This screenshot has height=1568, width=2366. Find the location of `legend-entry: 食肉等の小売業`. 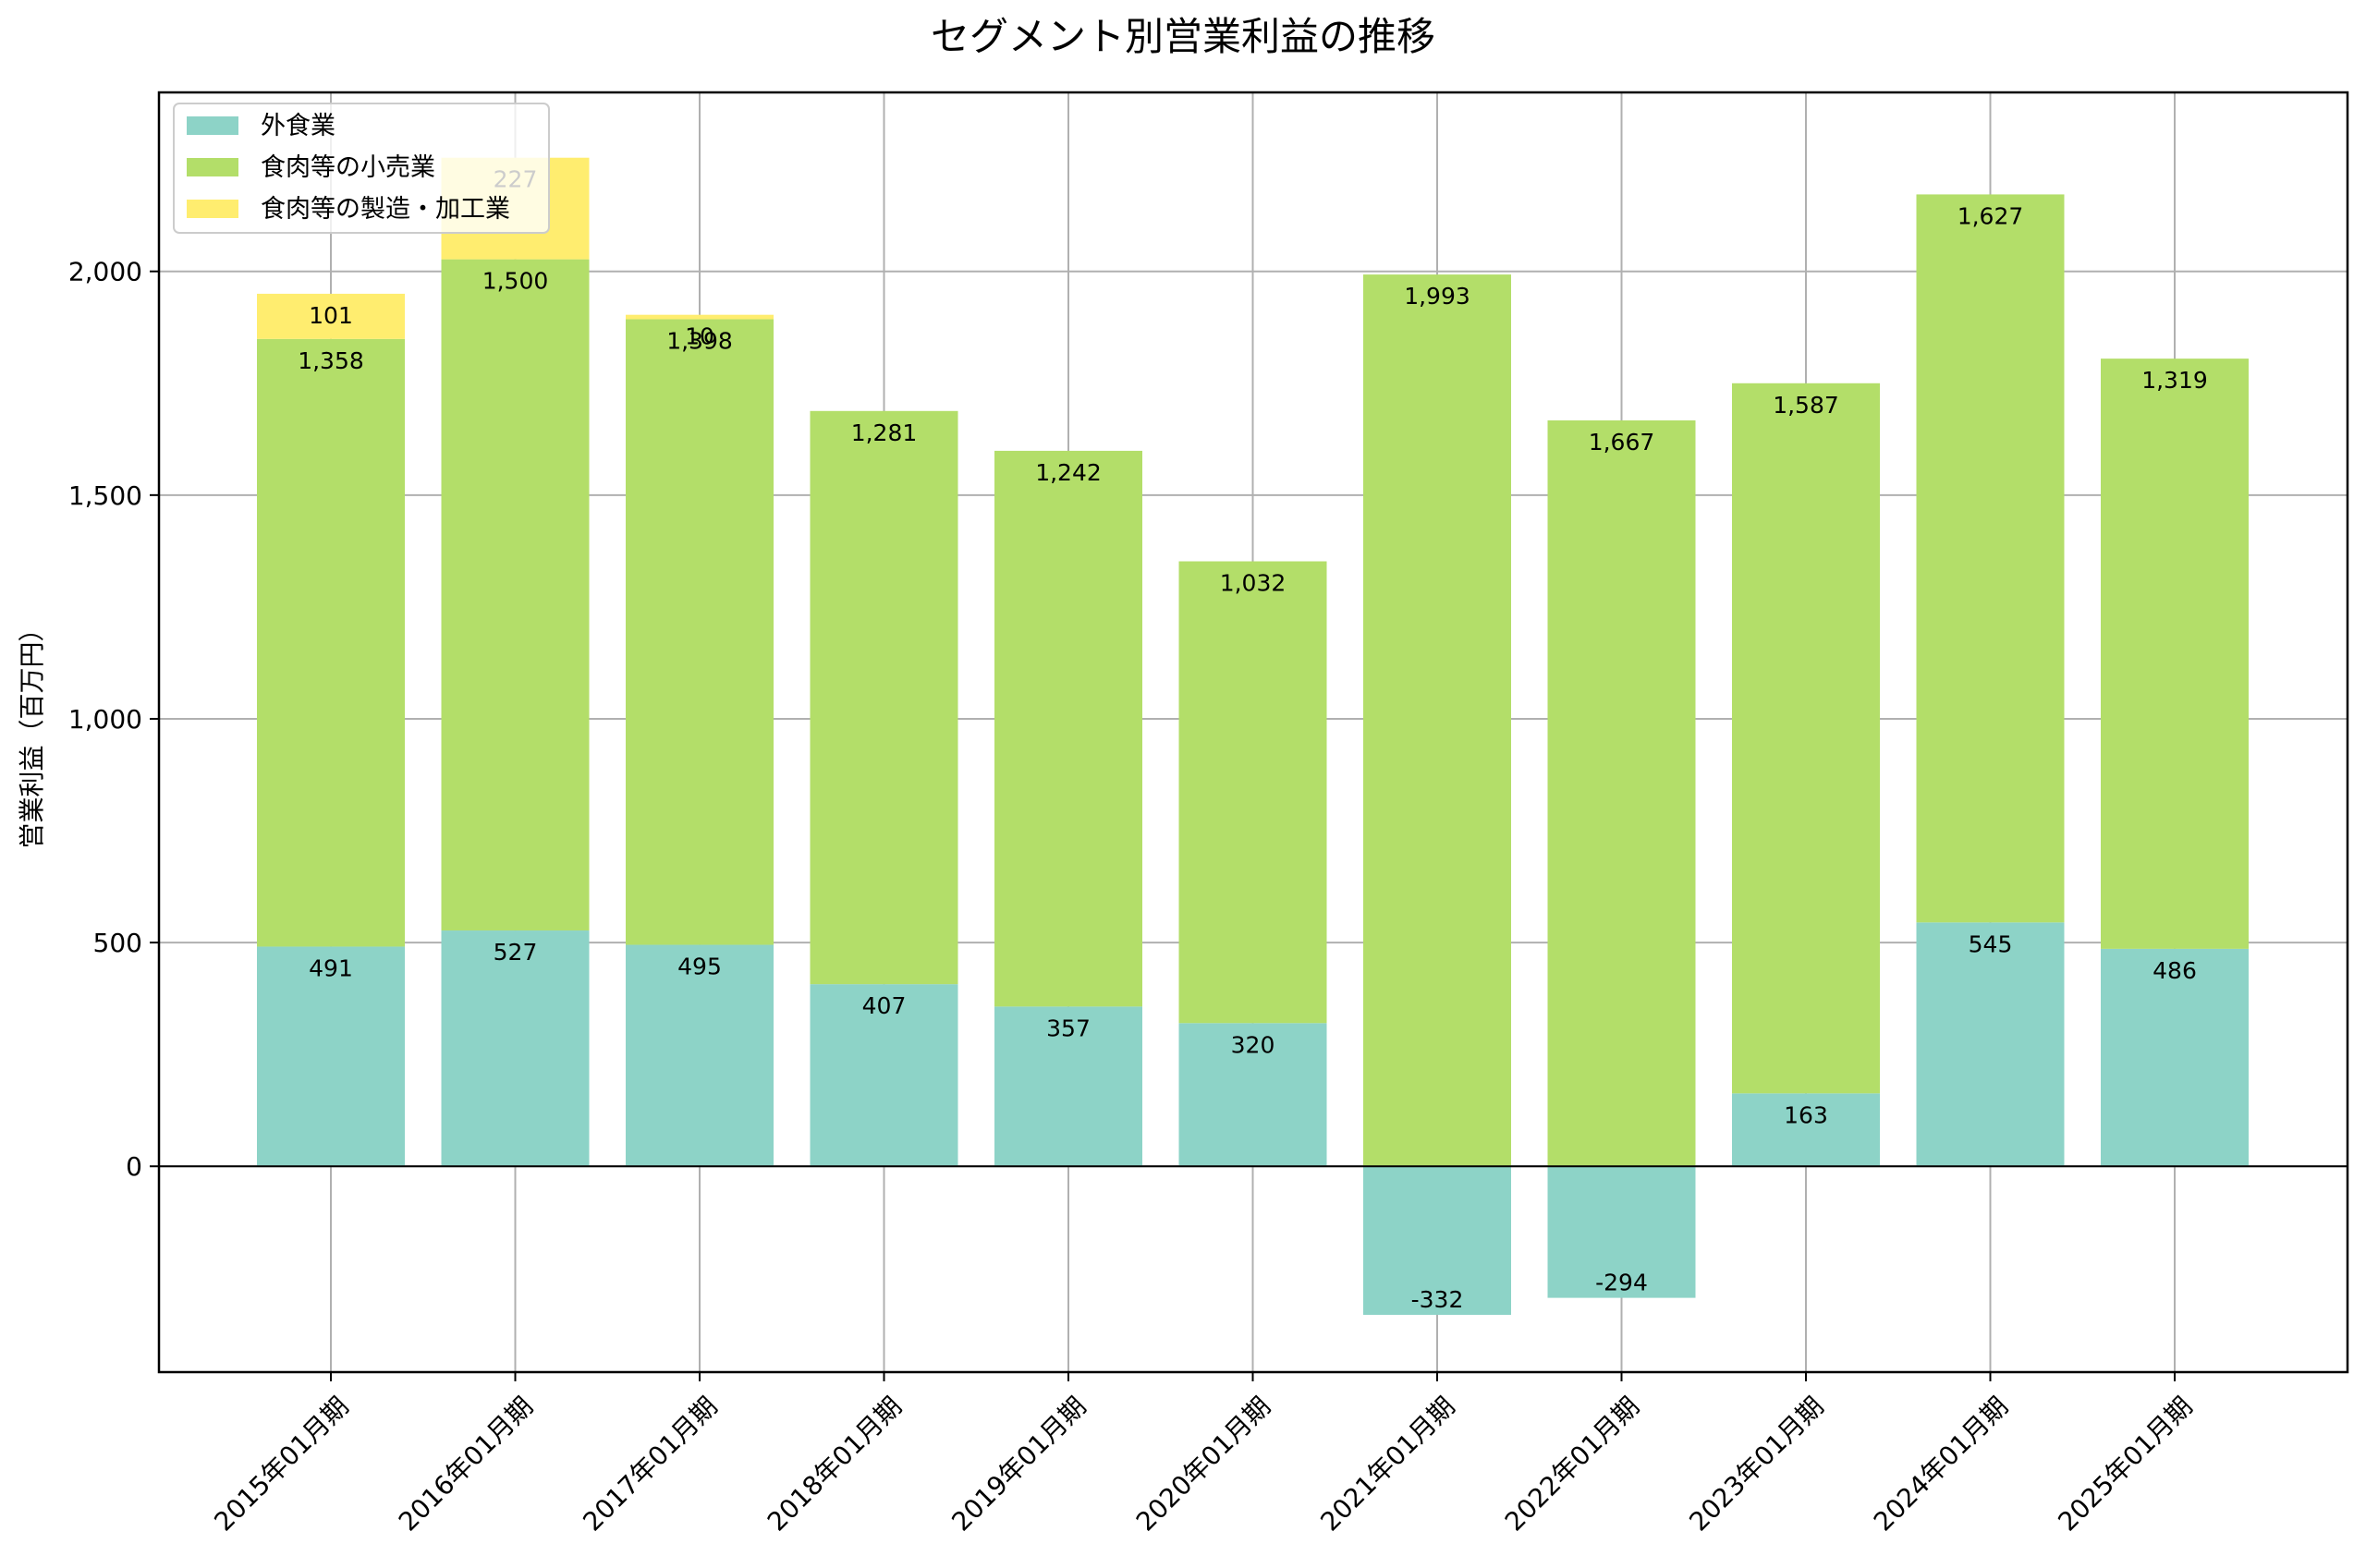

legend-entry: 食肉等の小売業 is located at coordinates (348, 167).